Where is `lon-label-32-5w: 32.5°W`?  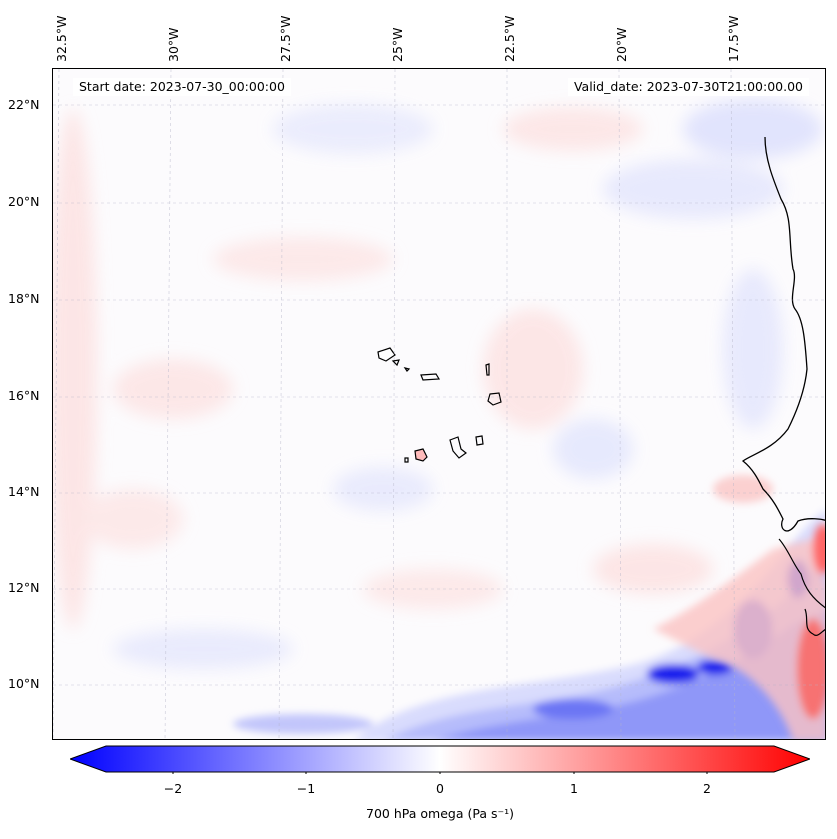 lon-label-32-5w: 32.5°W is located at coordinates (61, 38).